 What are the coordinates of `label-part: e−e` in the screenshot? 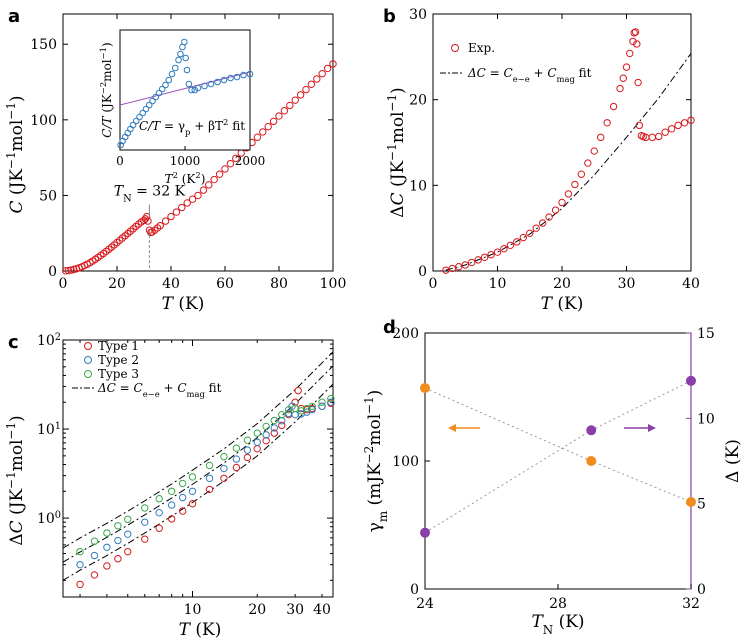 It's located at (151, 394).